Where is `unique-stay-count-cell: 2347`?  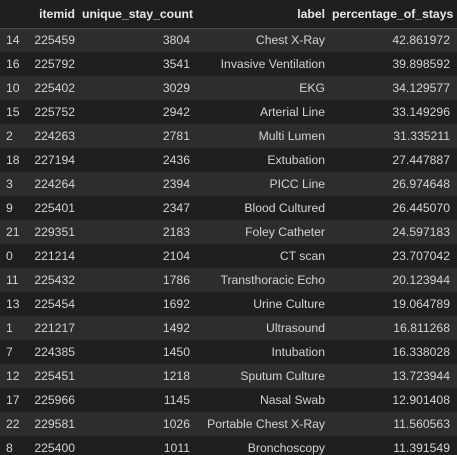 unique-stay-count-cell: 2347 is located at coordinates (176, 208).